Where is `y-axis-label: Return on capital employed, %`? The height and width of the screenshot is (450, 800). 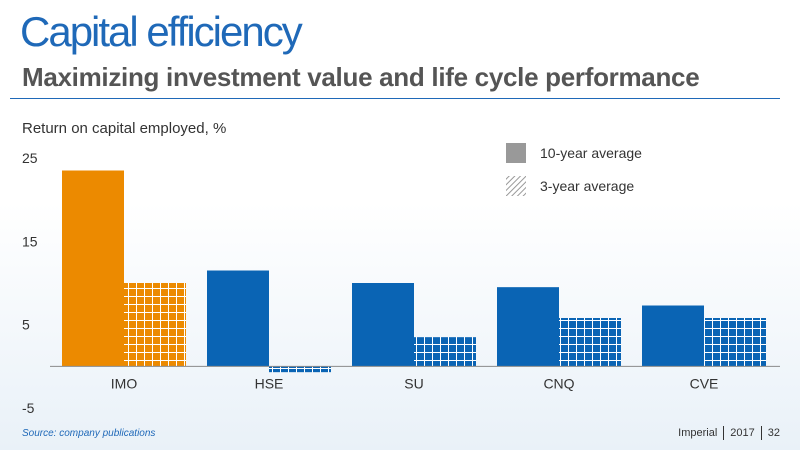 y-axis-label: Return on capital employed, % is located at coordinates (124, 128).